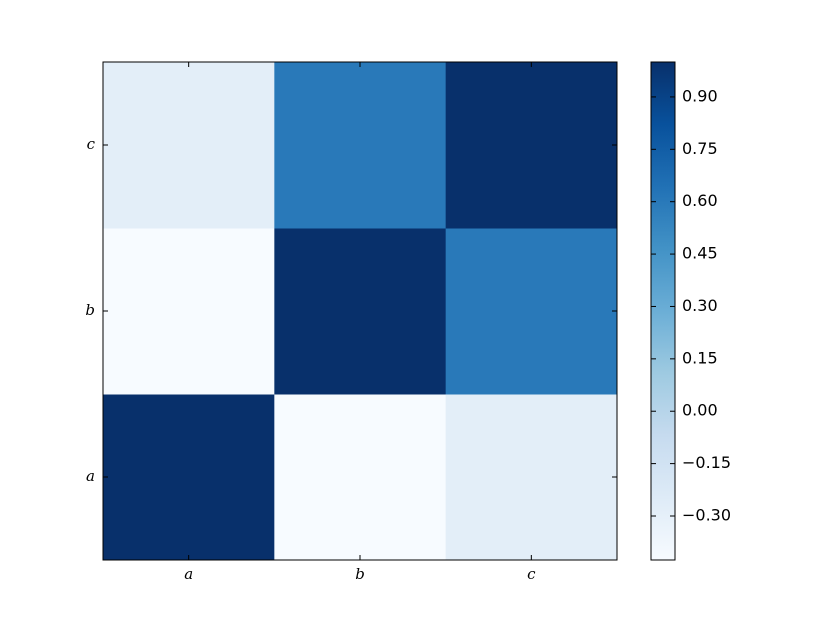 This screenshot has width=830, height=627. Describe the element at coordinates (90, 476) in the screenshot. I see `y-tick-label: a` at that location.